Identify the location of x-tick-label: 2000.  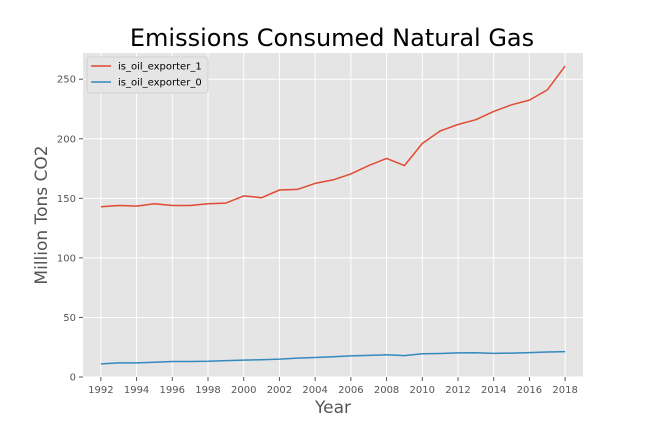
(243, 390).